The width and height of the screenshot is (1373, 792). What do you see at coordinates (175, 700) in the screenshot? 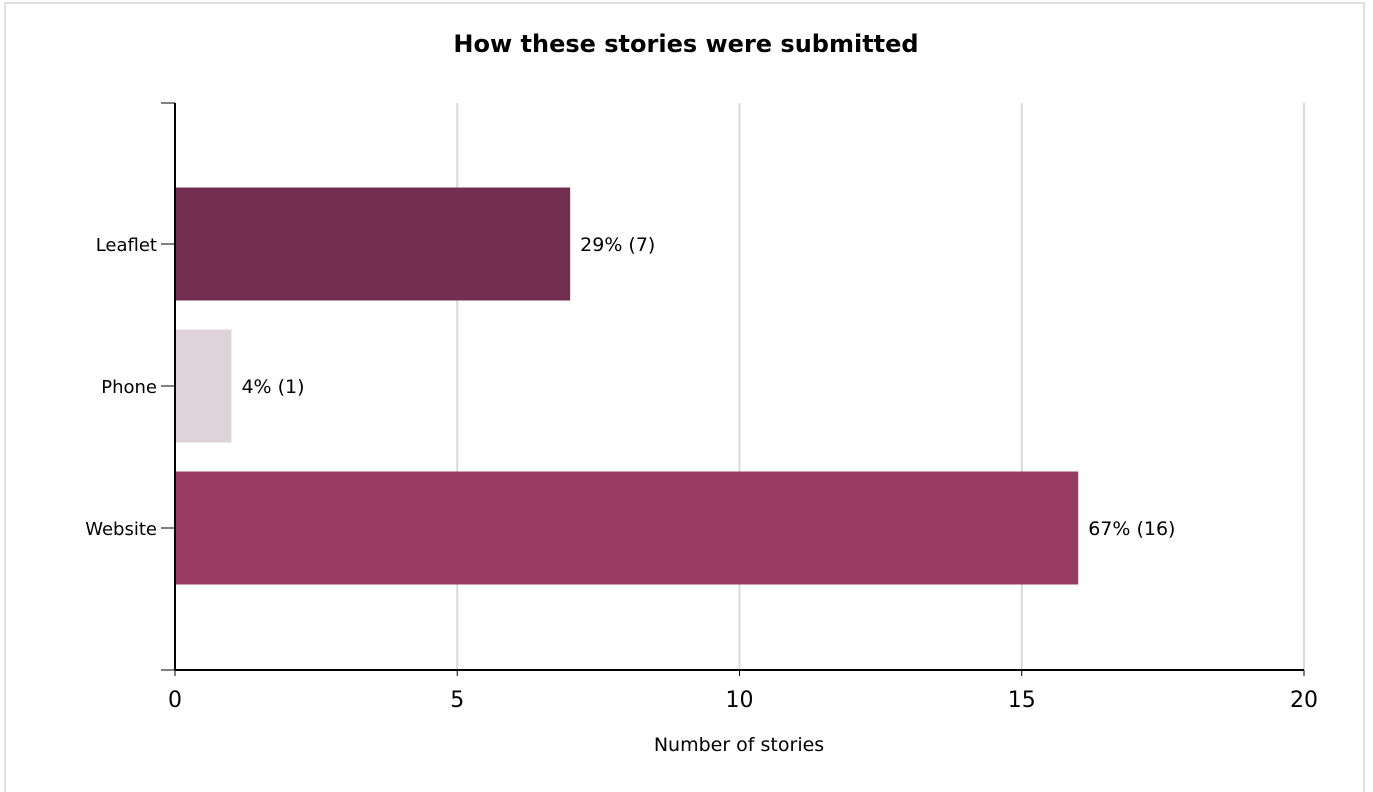
I see `x-tick-label: 0` at bounding box center [175, 700].